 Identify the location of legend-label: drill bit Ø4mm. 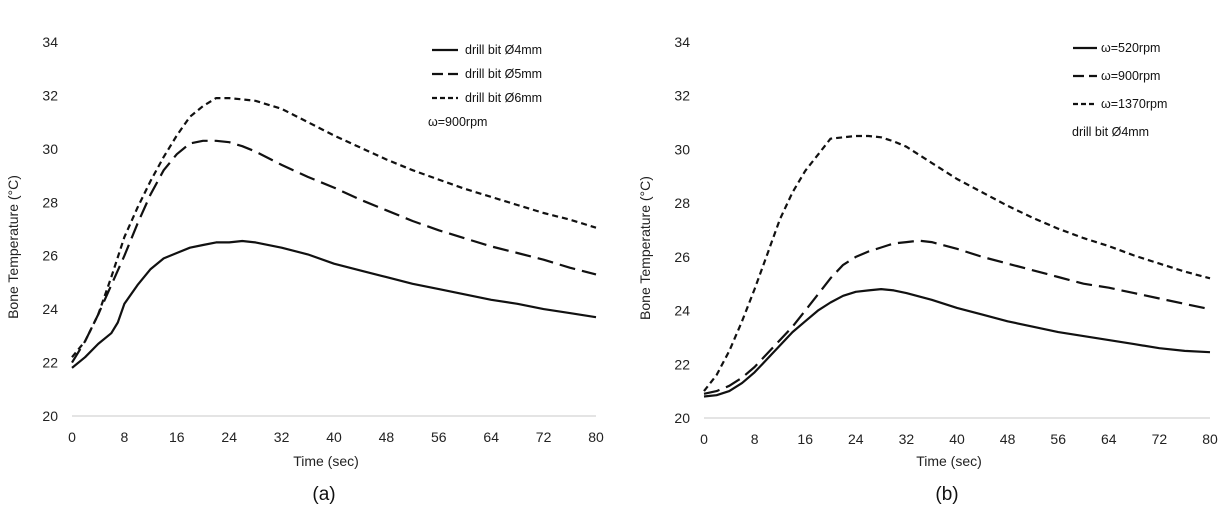
(503, 50).